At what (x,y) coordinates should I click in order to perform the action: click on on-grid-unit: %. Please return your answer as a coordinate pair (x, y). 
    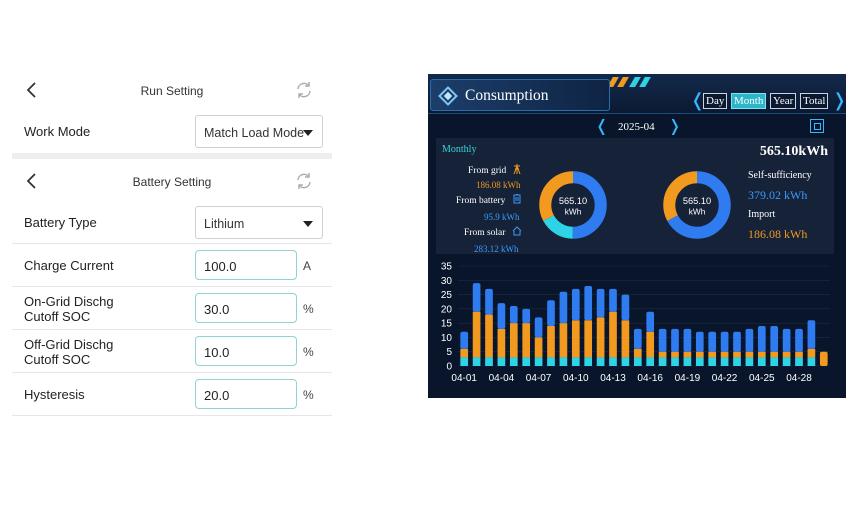
    Looking at the image, I should click on (308, 309).